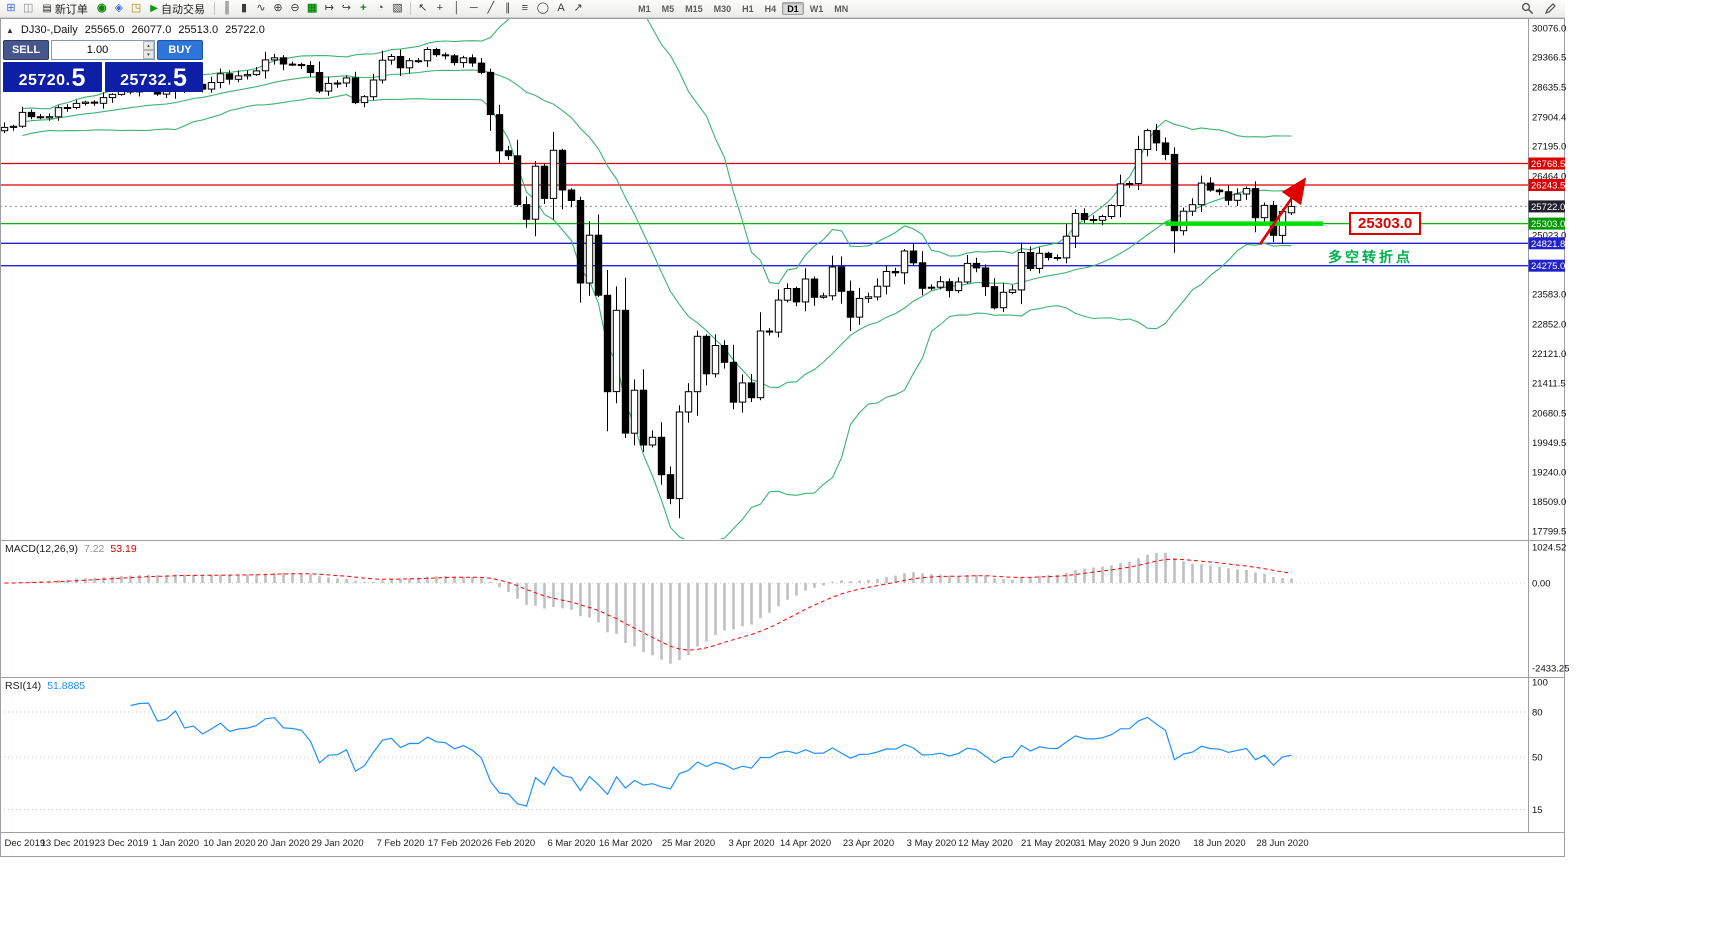  Describe the element at coordinates (1549, 443) in the screenshot. I see `svg-text: 19949.5` at that location.